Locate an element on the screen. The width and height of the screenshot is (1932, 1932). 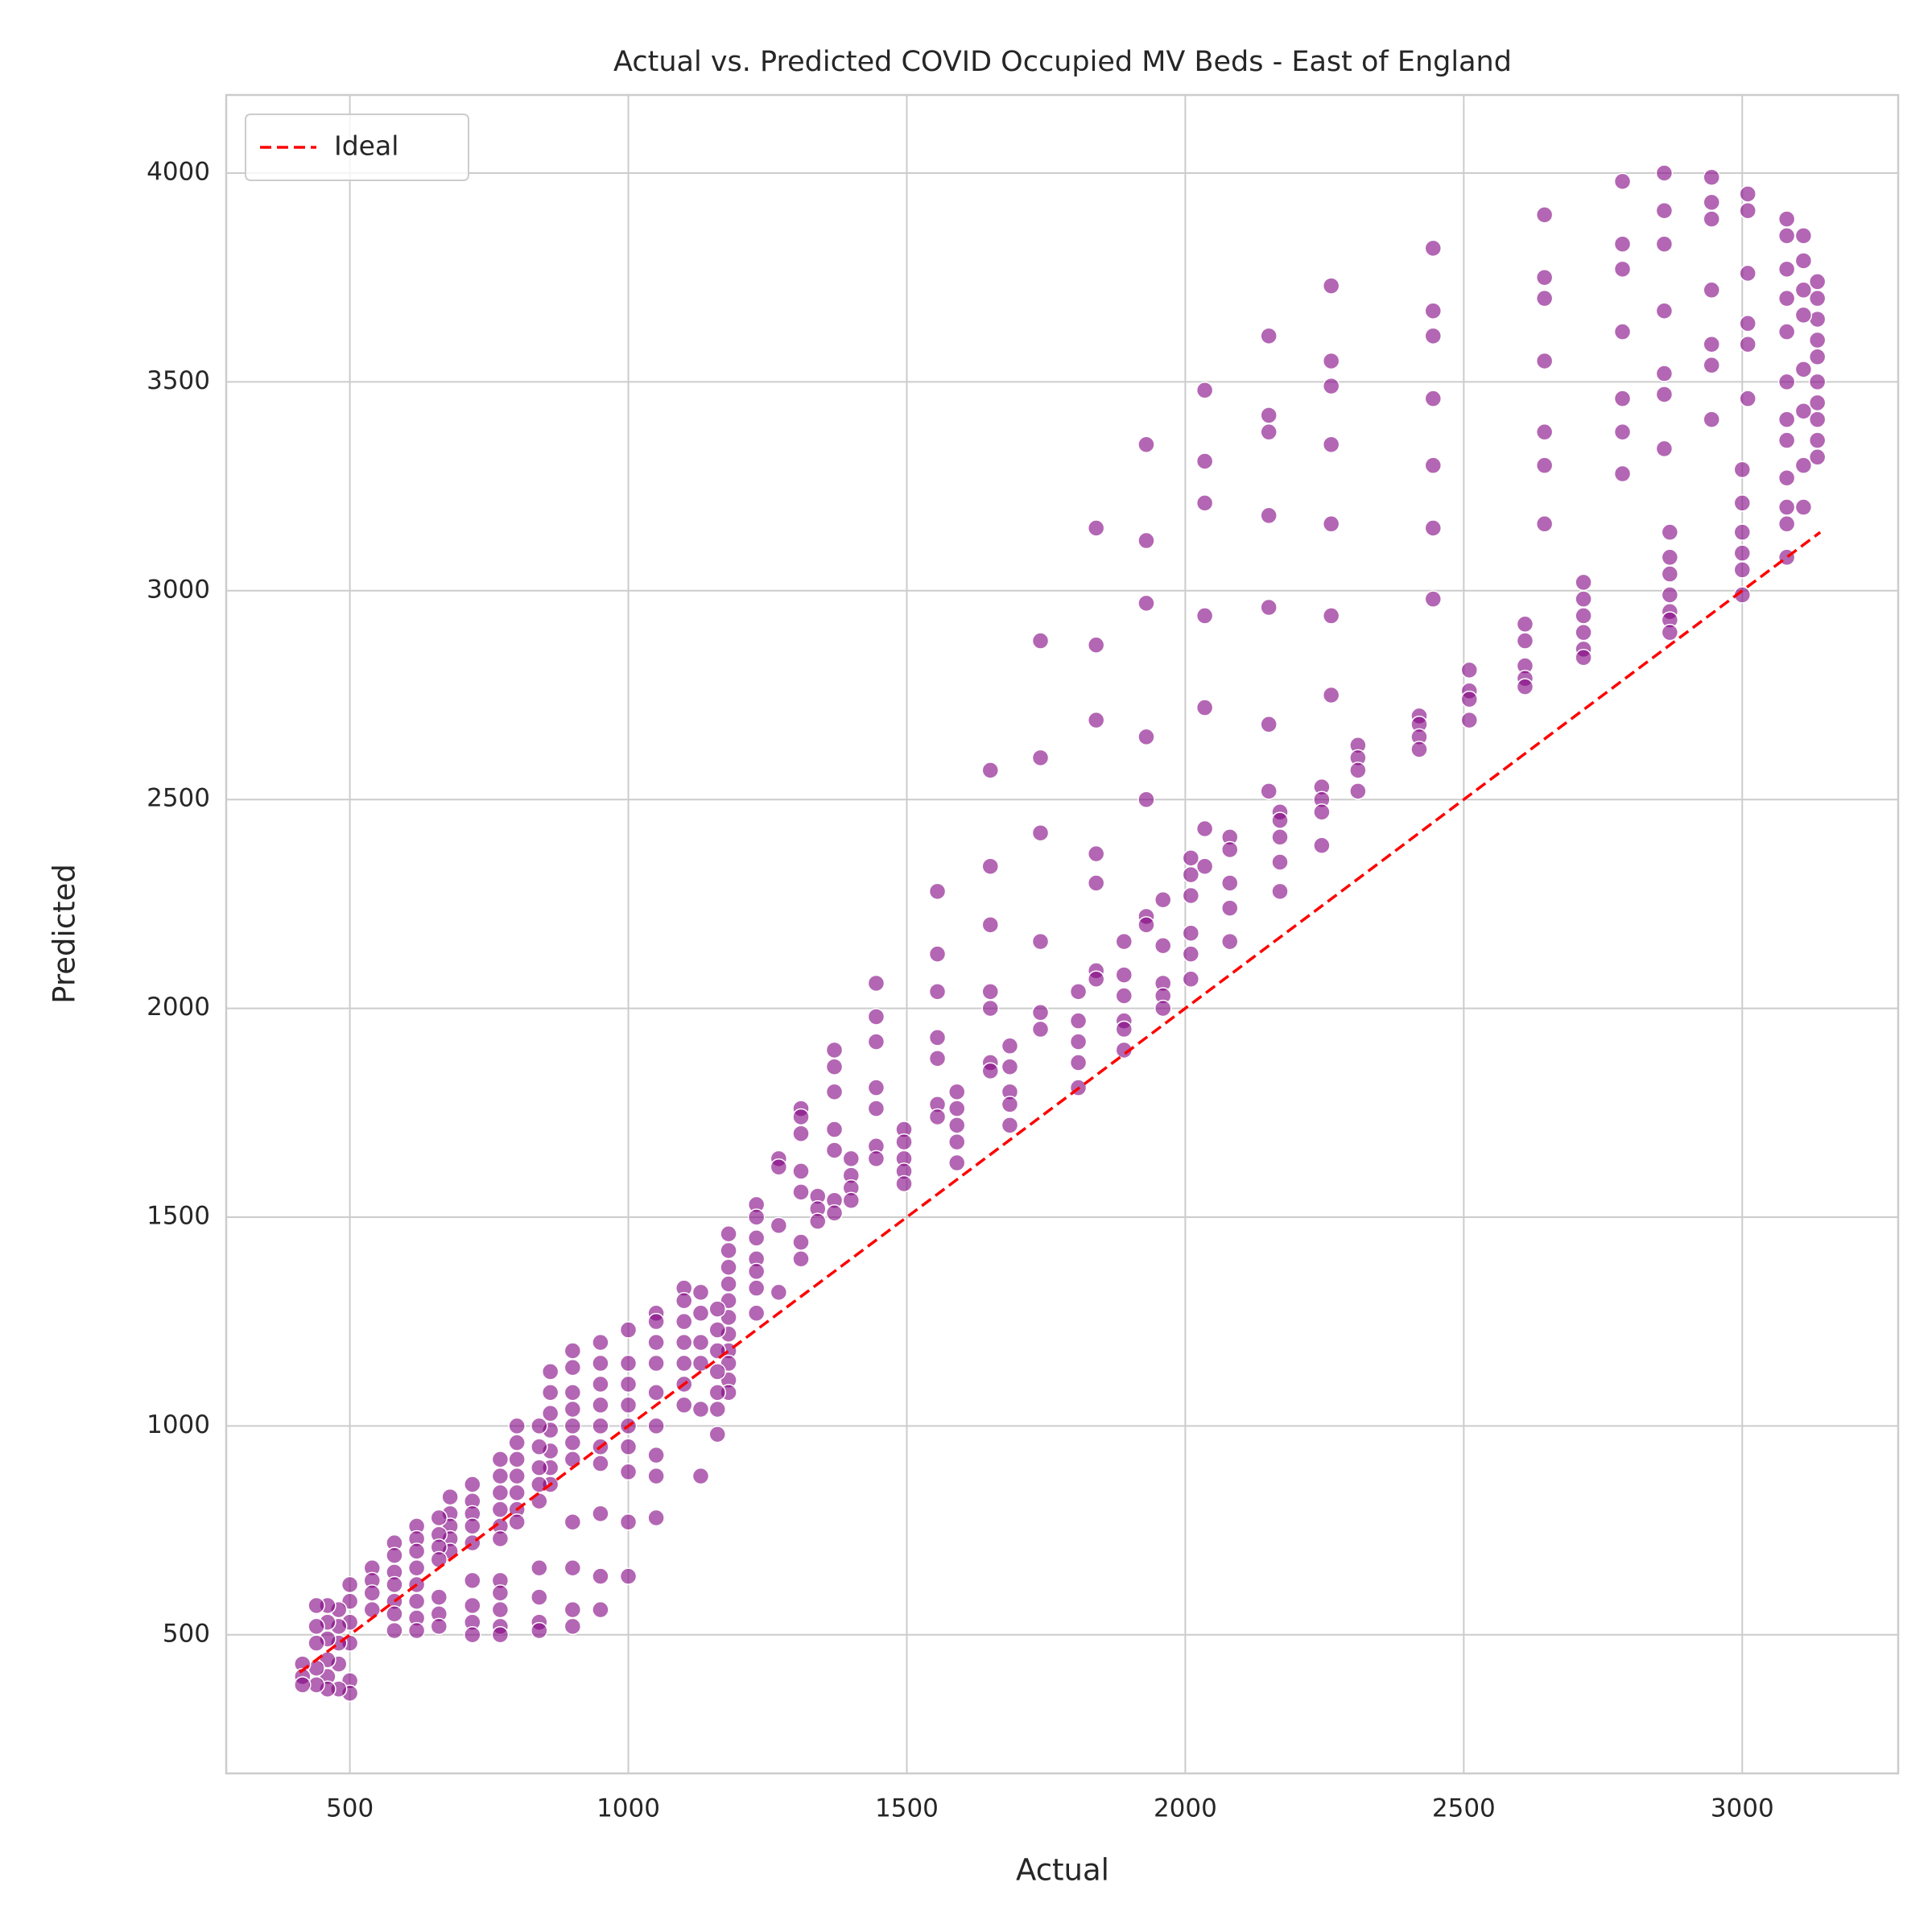
x-tick-label: 500 is located at coordinates (350, 1808).